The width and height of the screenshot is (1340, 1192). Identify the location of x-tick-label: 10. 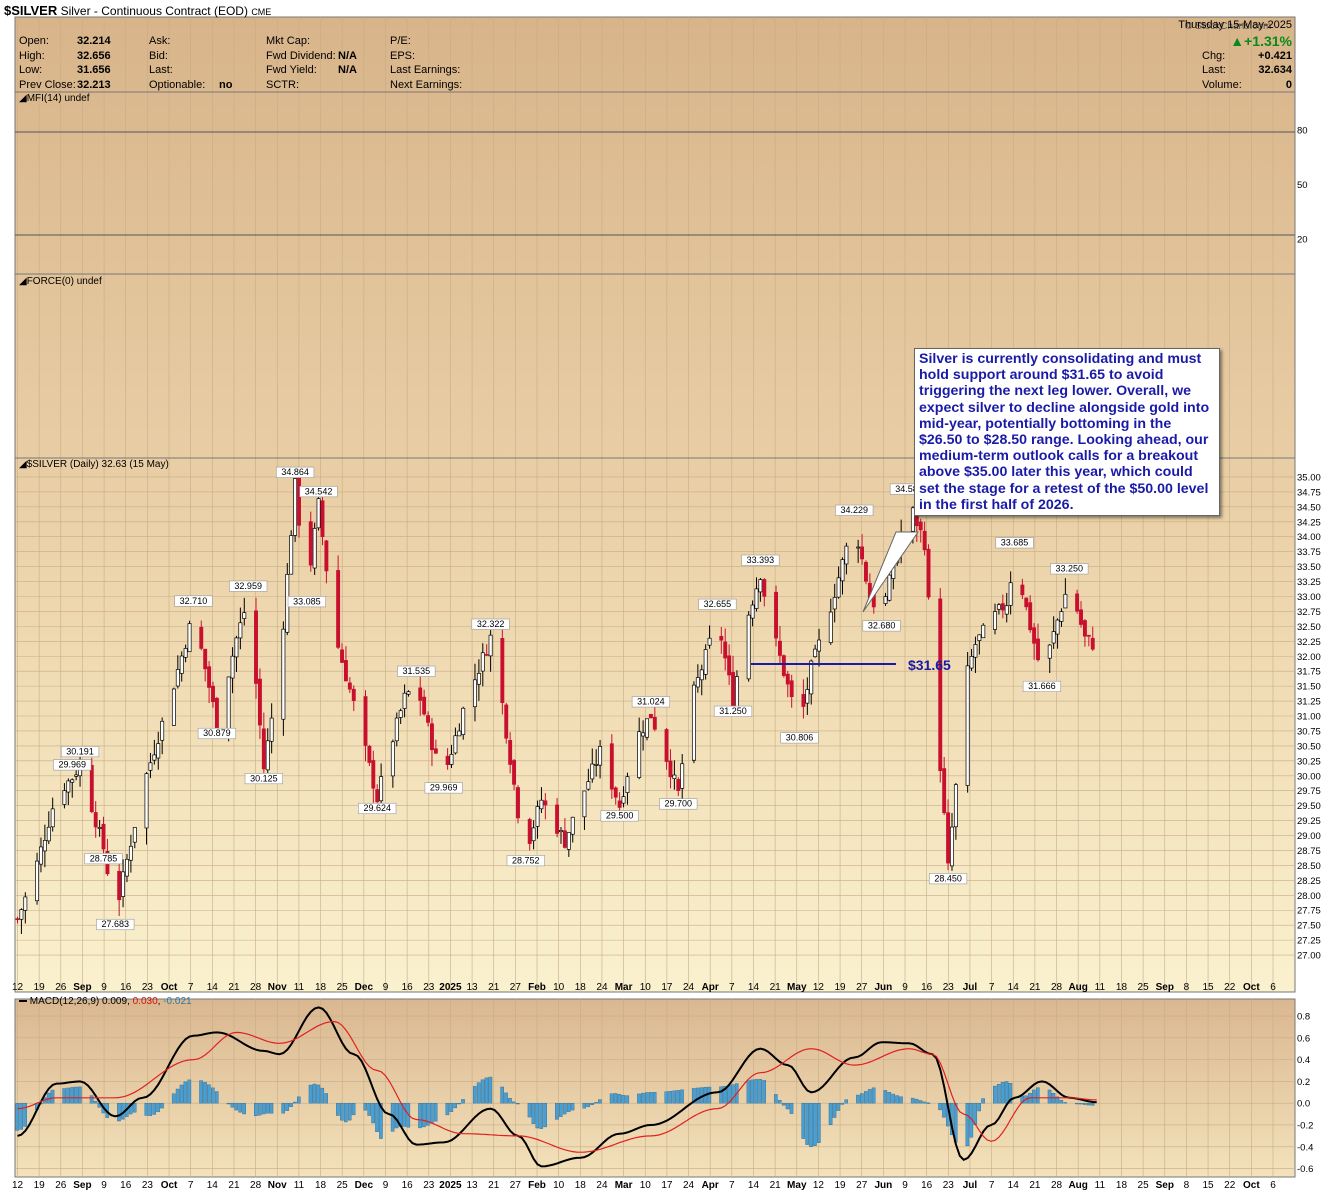
(646, 987).